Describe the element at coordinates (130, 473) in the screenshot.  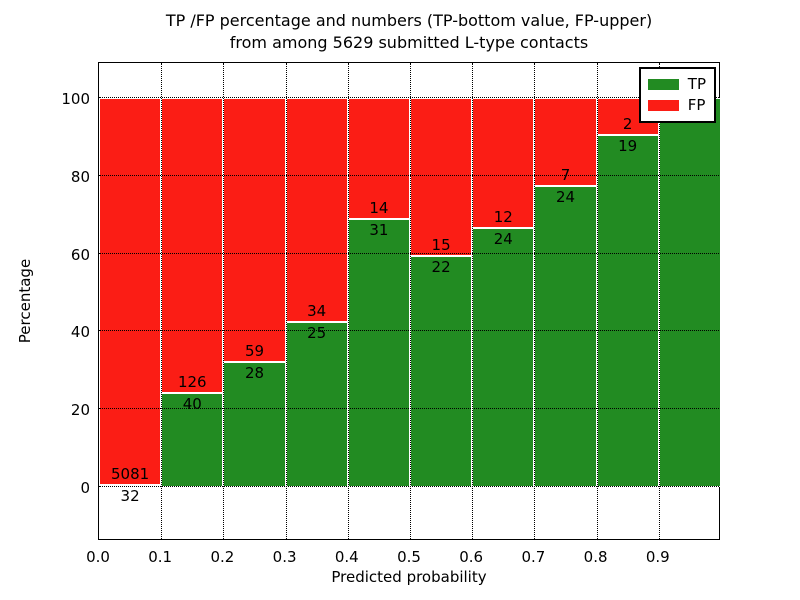
I see `bar-value-label-fp: 5081` at that location.